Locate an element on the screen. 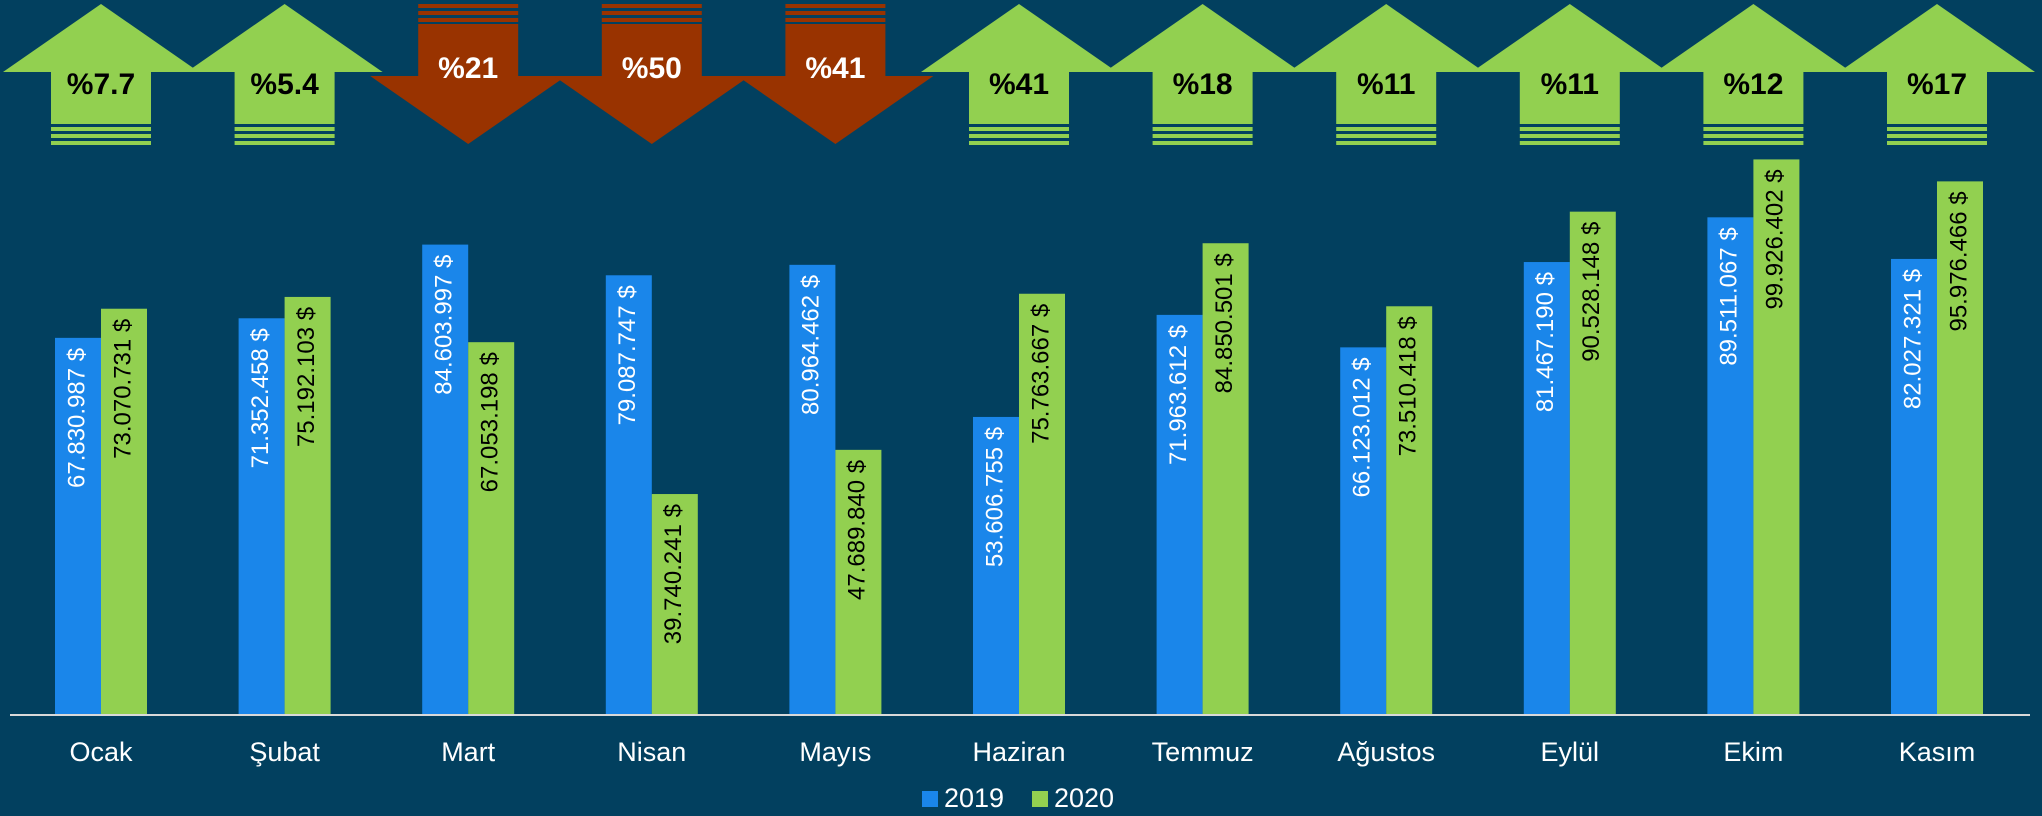 This screenshot has width=2042, height=816. x-tick-label: Temmuz is located at coordinates (1203, 752).